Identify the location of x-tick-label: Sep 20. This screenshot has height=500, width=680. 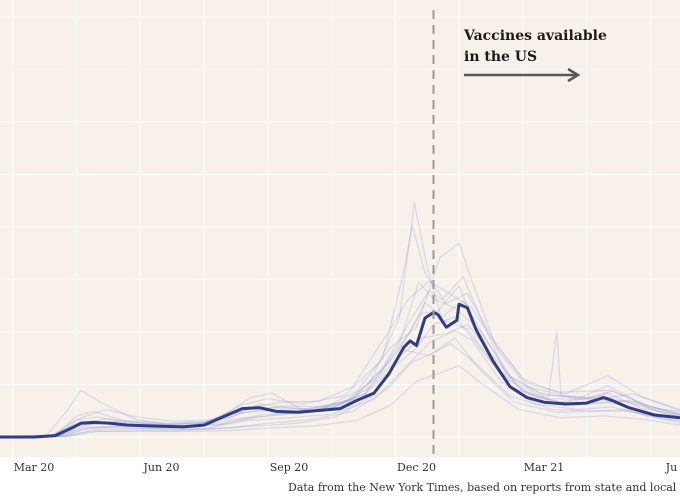
(289, 467).